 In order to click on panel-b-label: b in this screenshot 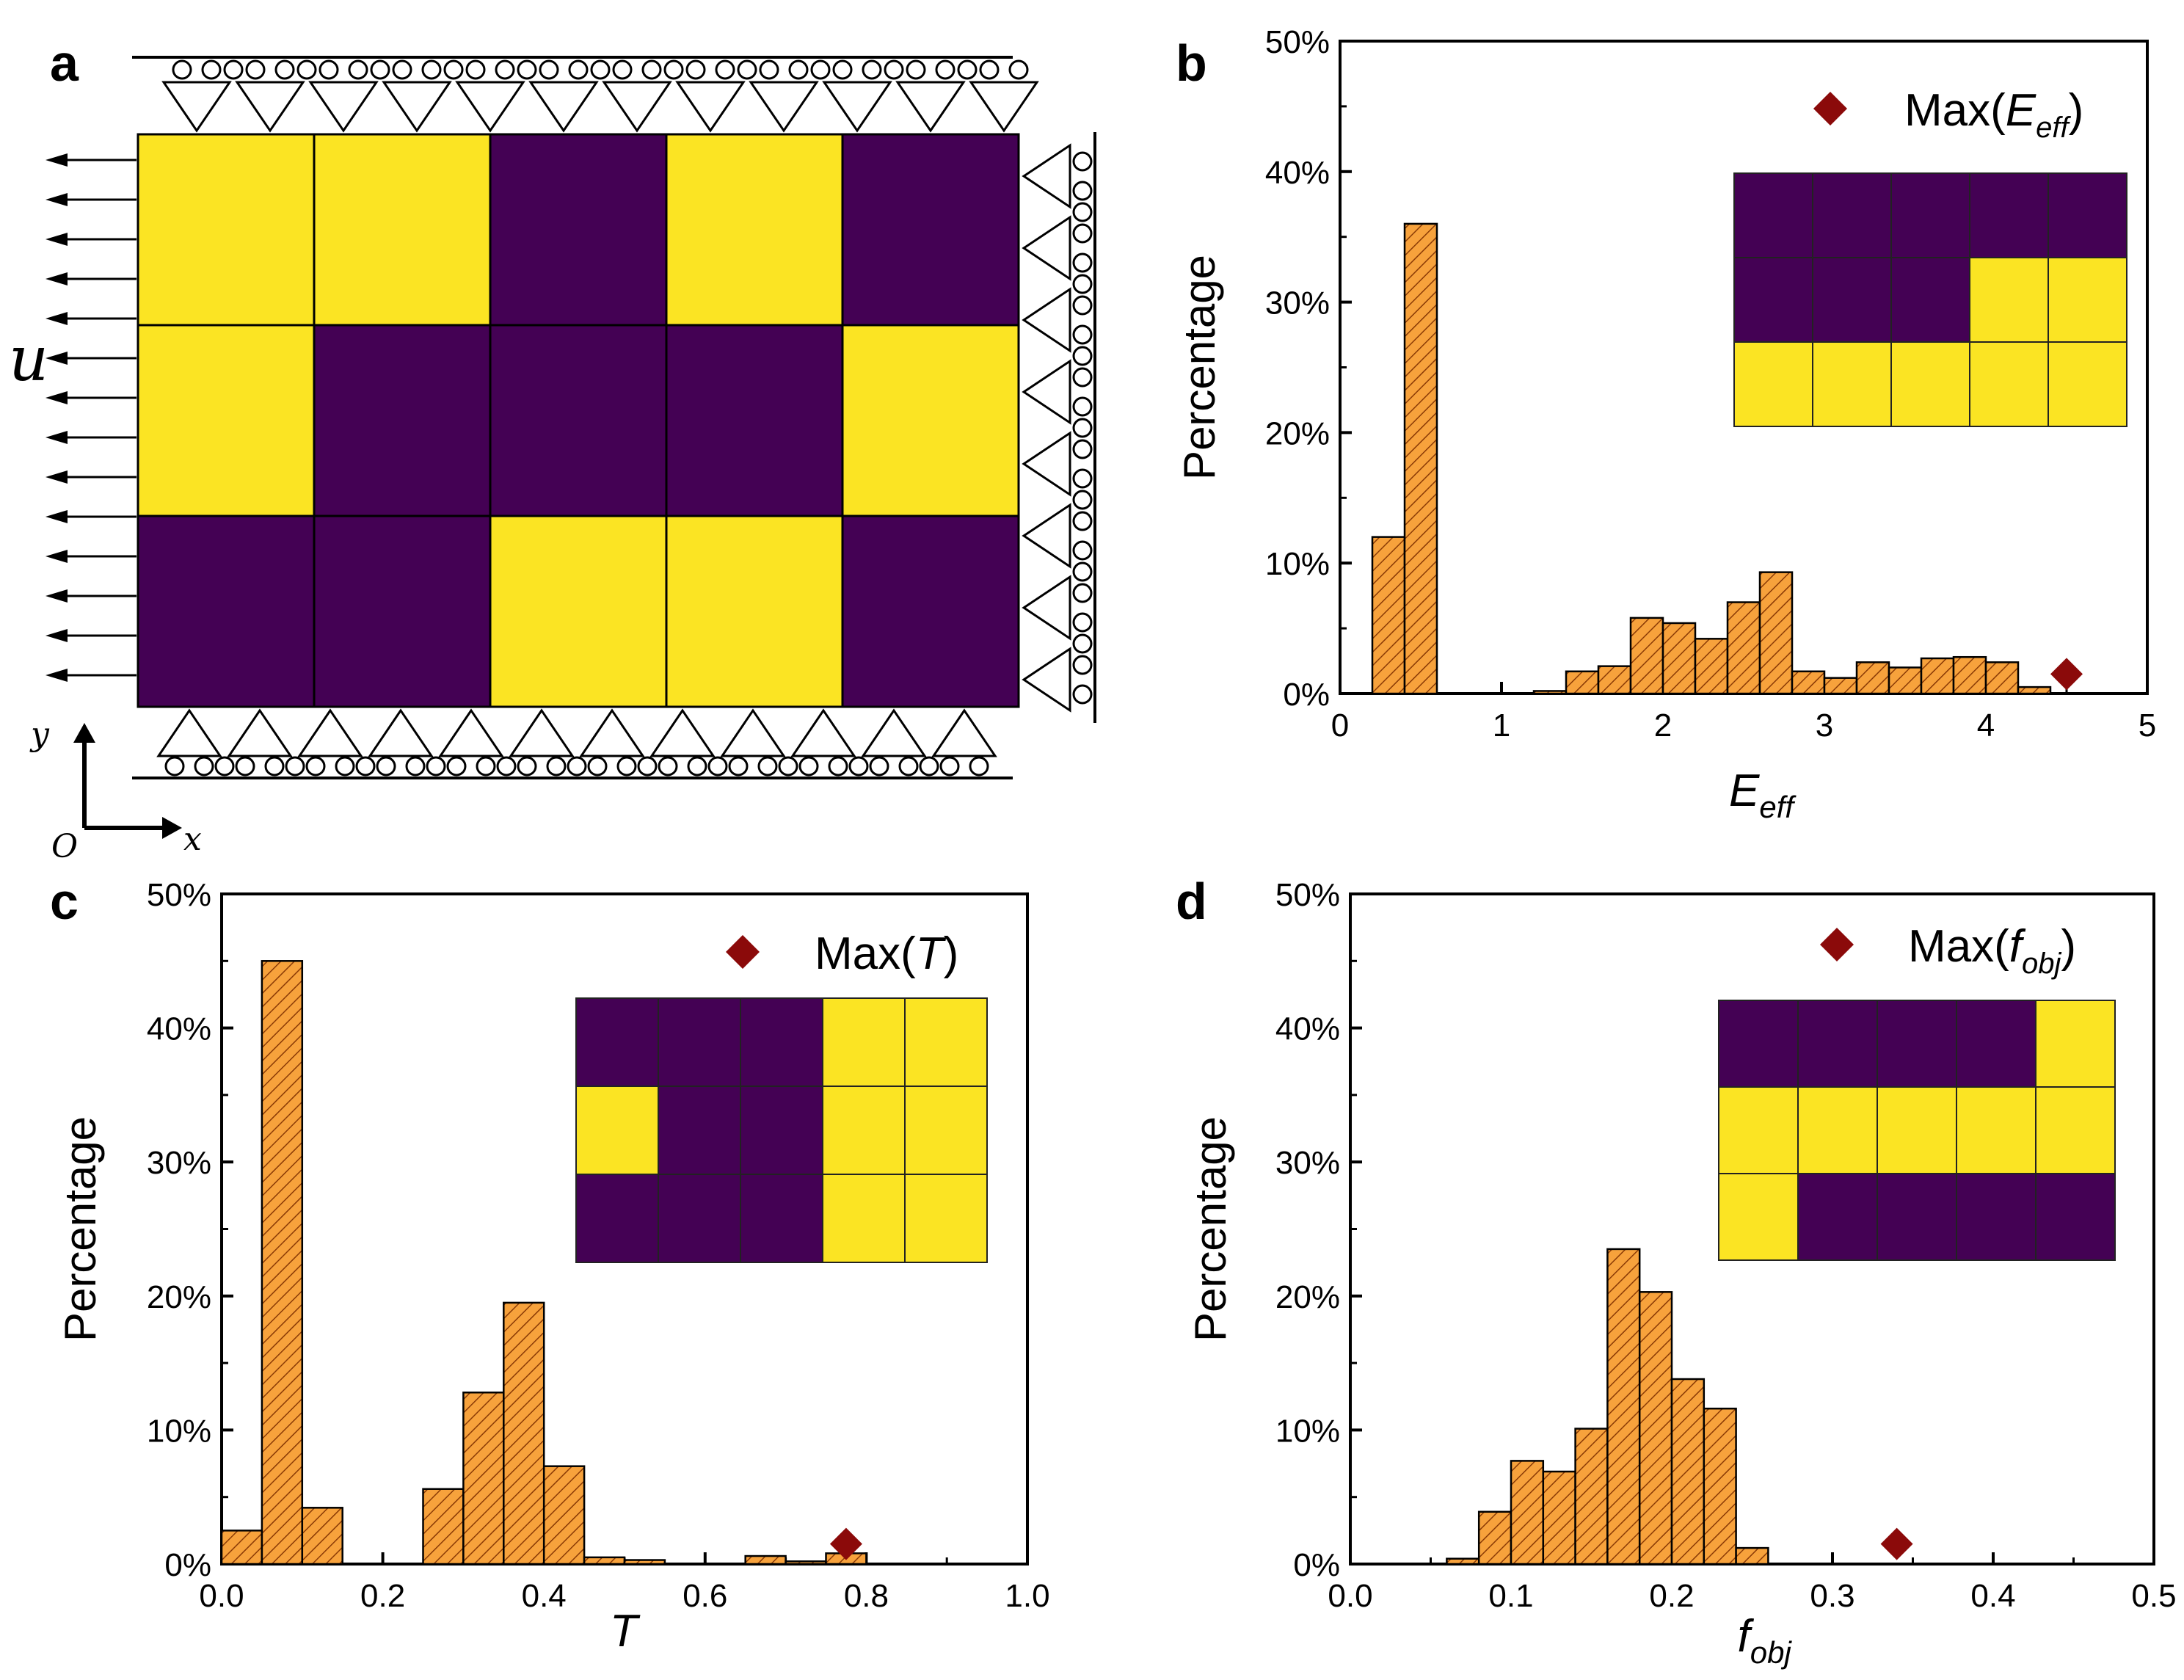, I will do `click(1192, 63)`.